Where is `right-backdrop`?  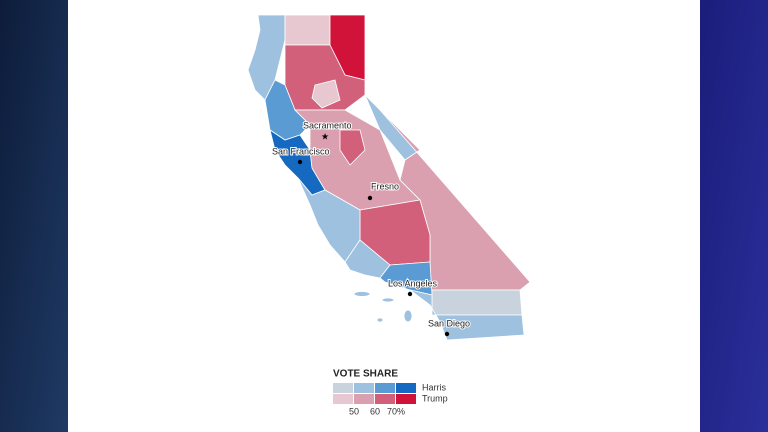 right-backdrop is located at coordinates (734, 216).